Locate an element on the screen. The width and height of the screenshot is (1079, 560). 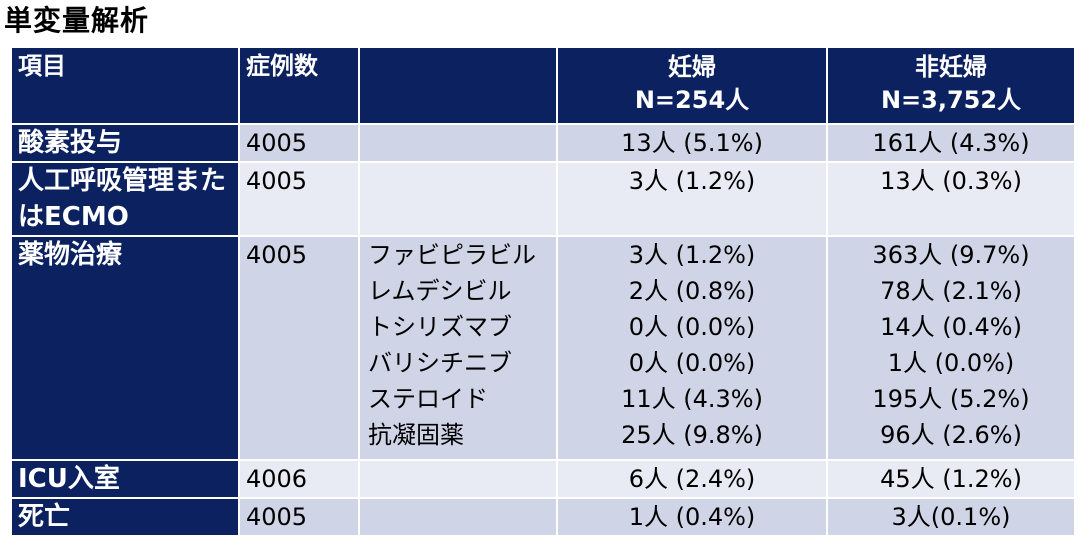
drug-name: トシリズマブ is located at coordinates (440, 327).